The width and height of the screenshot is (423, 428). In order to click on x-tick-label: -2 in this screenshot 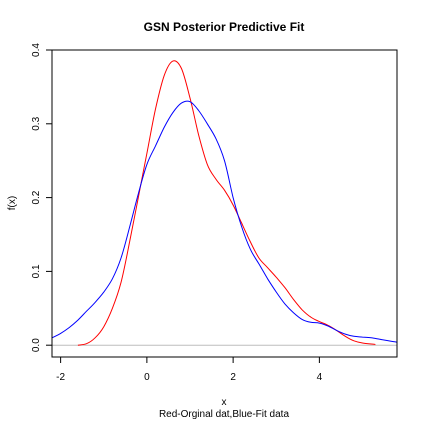, I will do `click(60, 377)`.